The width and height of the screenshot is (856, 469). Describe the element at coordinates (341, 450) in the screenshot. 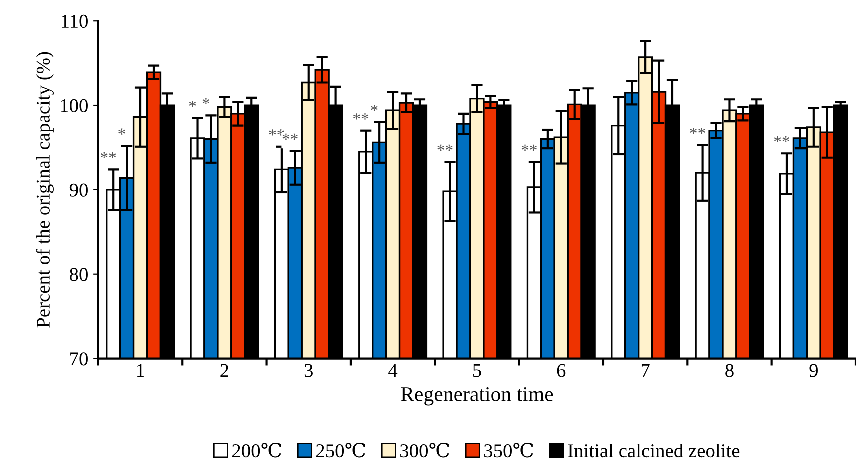

I see `legend-label: 250℃` at that location.